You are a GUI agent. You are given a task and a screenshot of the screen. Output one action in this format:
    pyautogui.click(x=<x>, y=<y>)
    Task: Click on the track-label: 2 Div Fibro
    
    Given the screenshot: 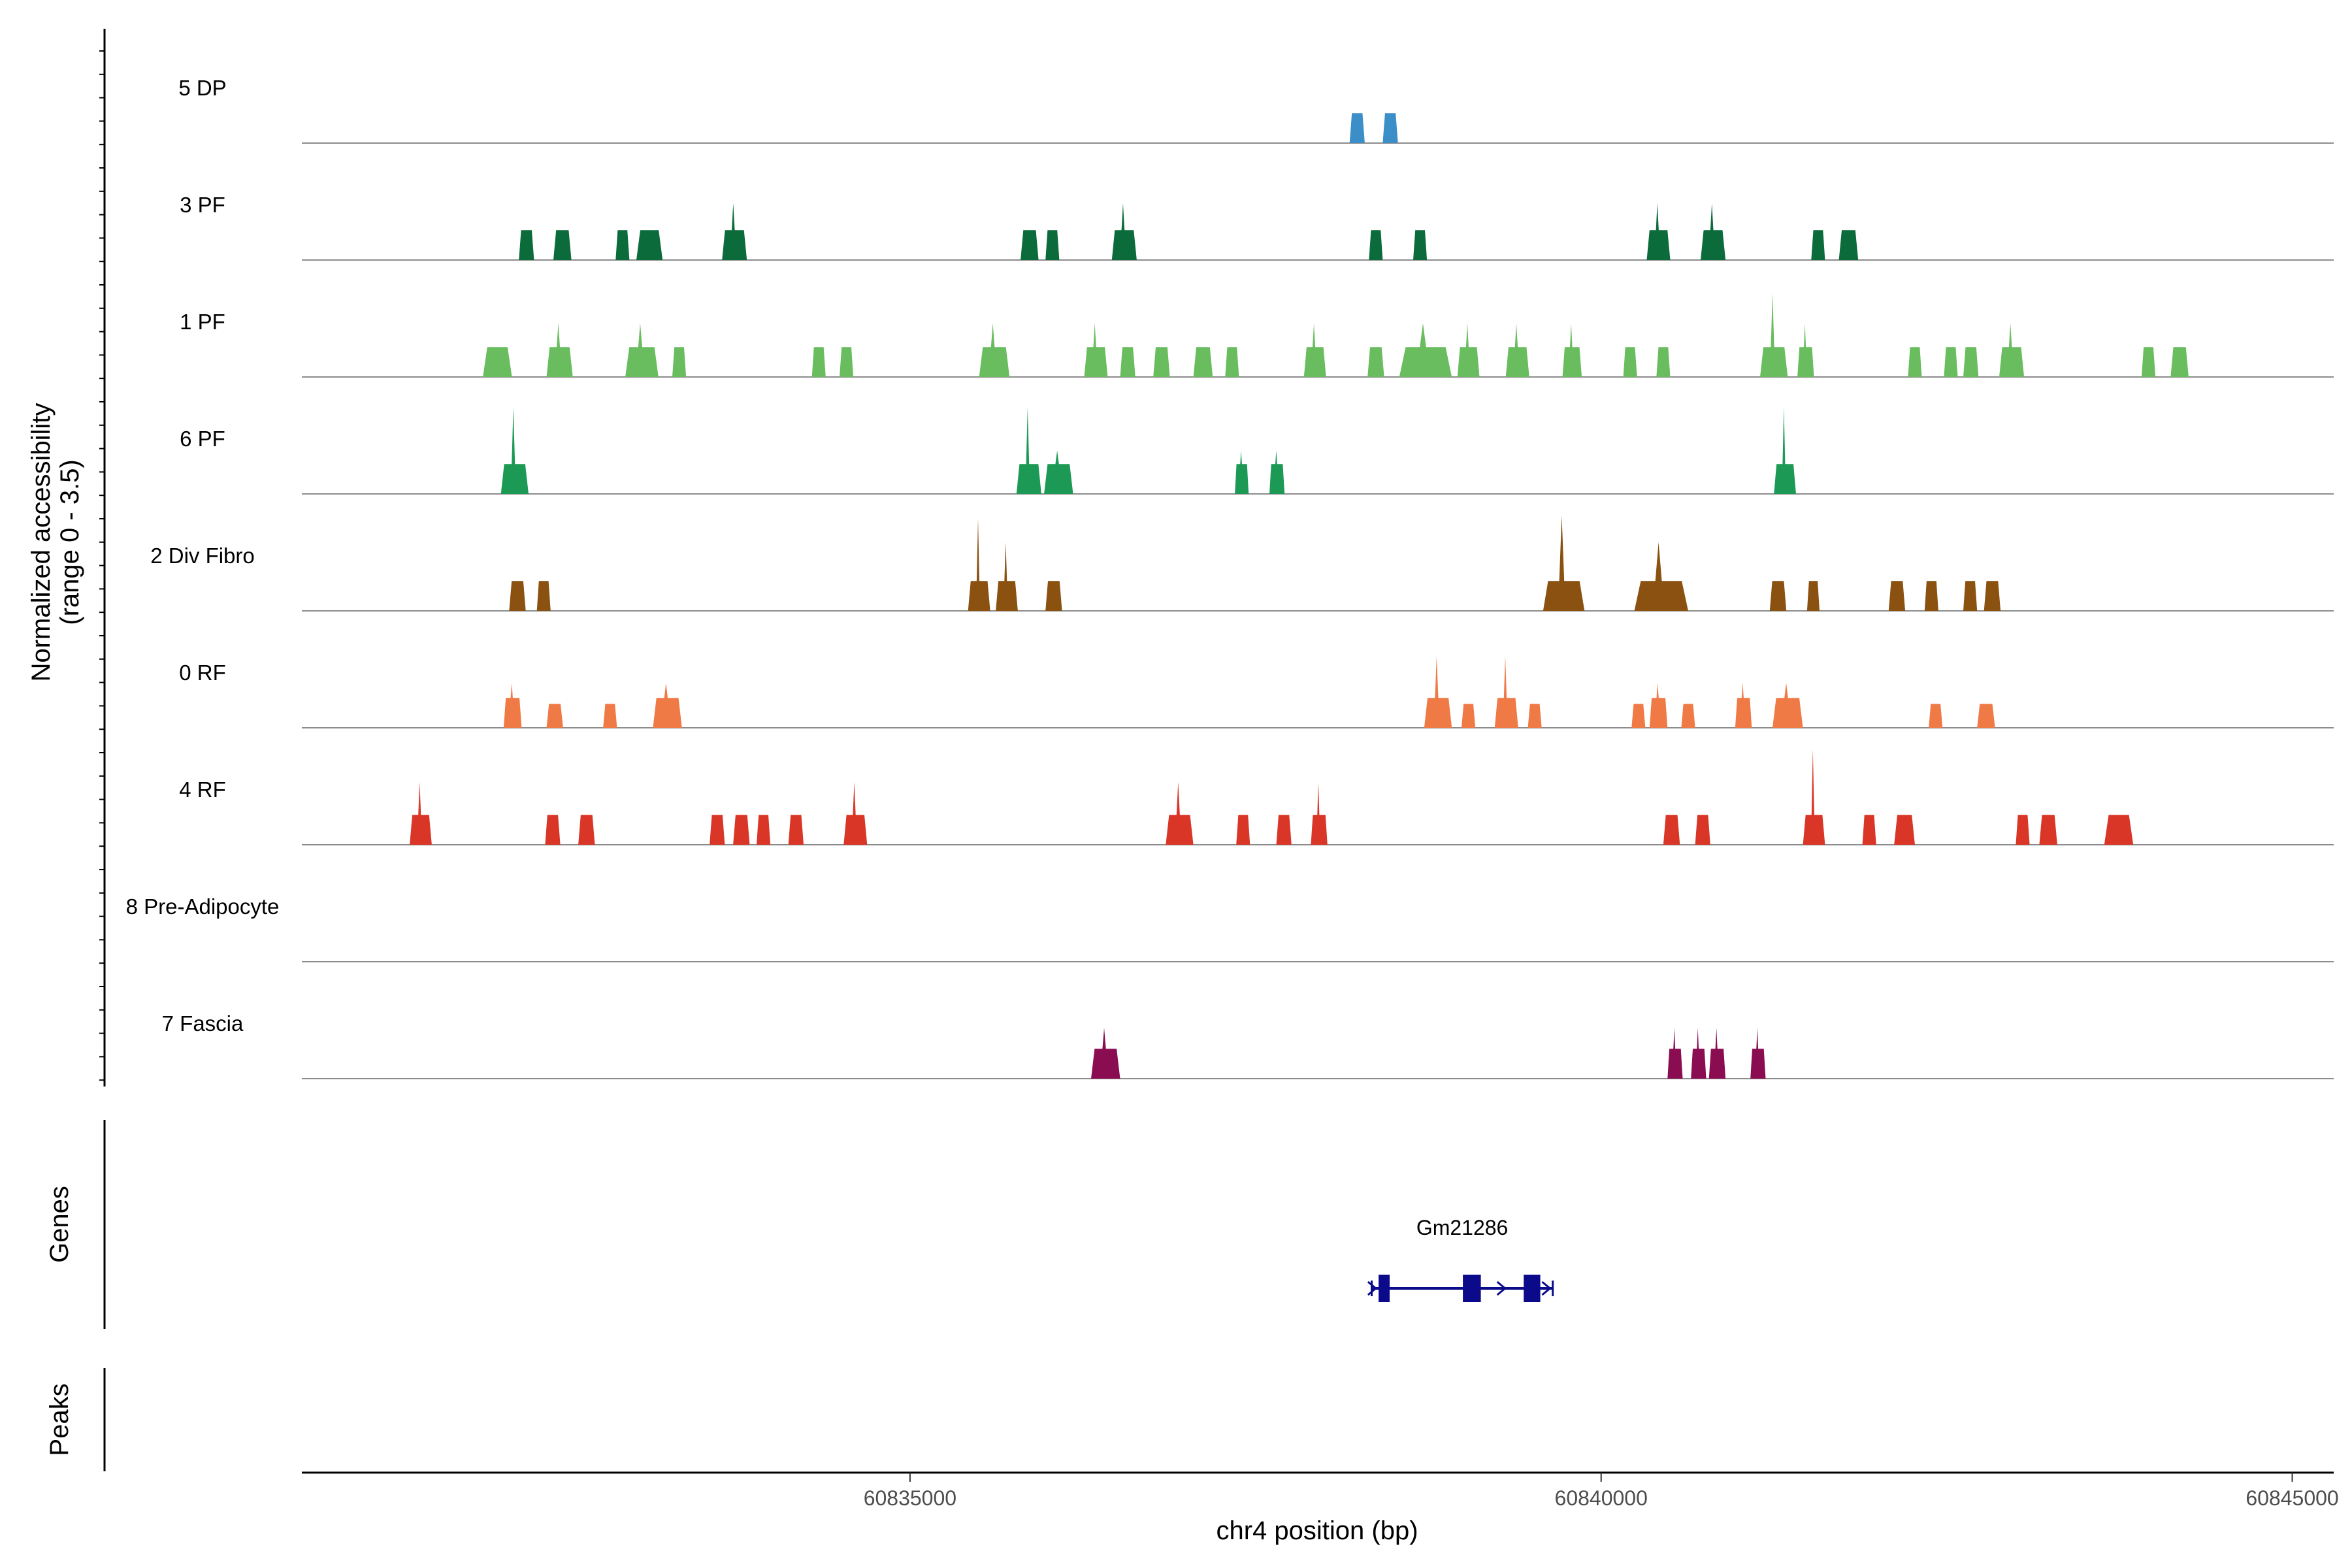 What is the action you would take?
    pyautogui.click(x=202, y=556)
    